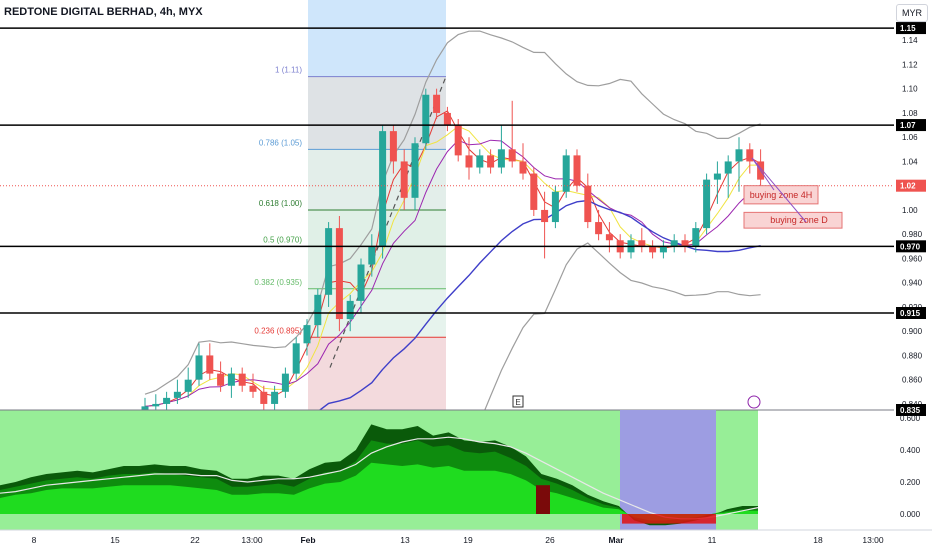 This screenshot has height=550, width=932. I want to click on oscillator-negative-bars, so click(669, 519).